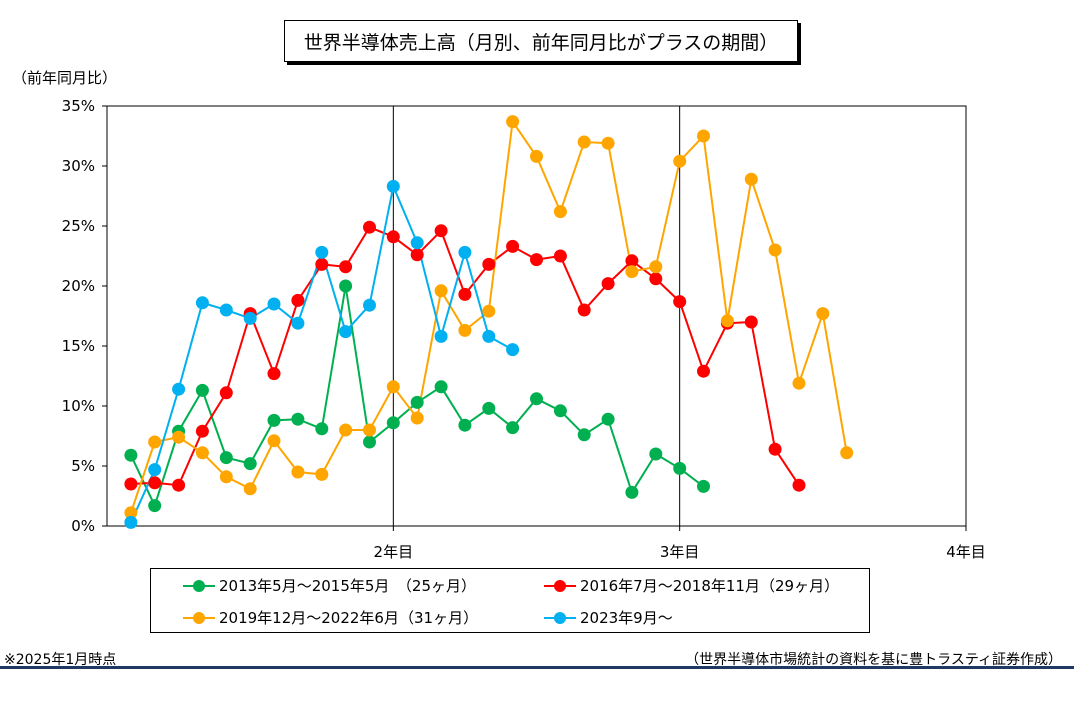  I want to click on legend-item: 2023年9月～, so click(608, 617).